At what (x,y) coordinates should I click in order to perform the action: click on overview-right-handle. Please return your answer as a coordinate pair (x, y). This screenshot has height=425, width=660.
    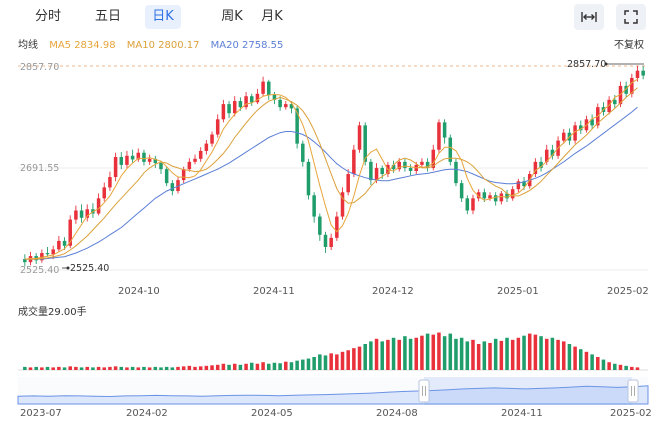
    Looking at the image, I should click on (633, 391).